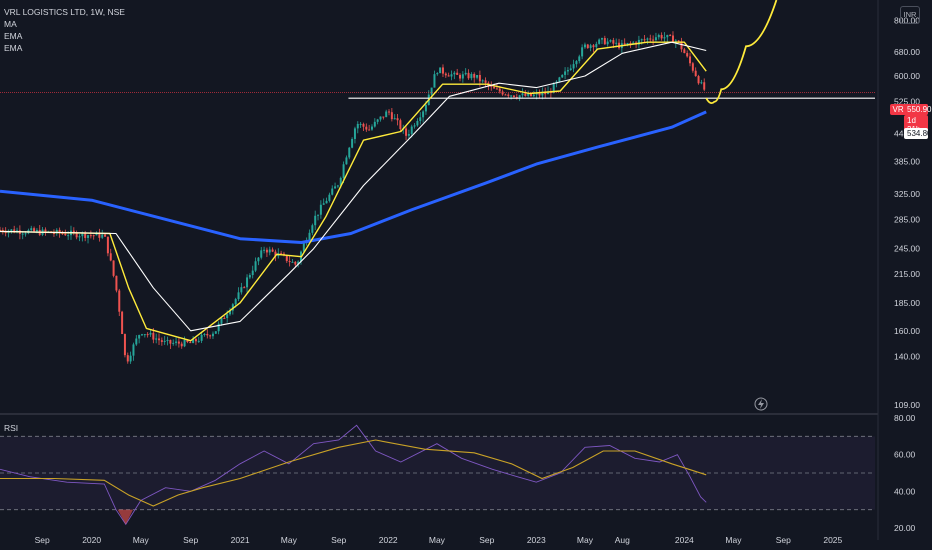  I want to click on rsi-tick-label: 20.00, so click(905, 528).